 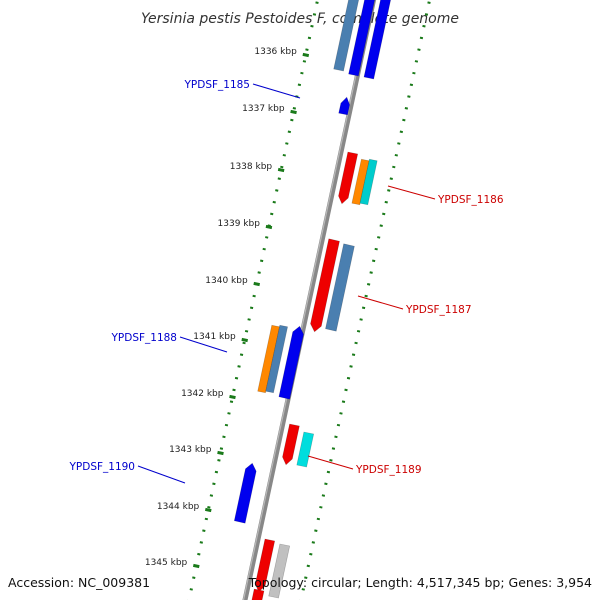 I want to click on gene-label-ypdsf-1185-leader, so click(x=276, y=91).